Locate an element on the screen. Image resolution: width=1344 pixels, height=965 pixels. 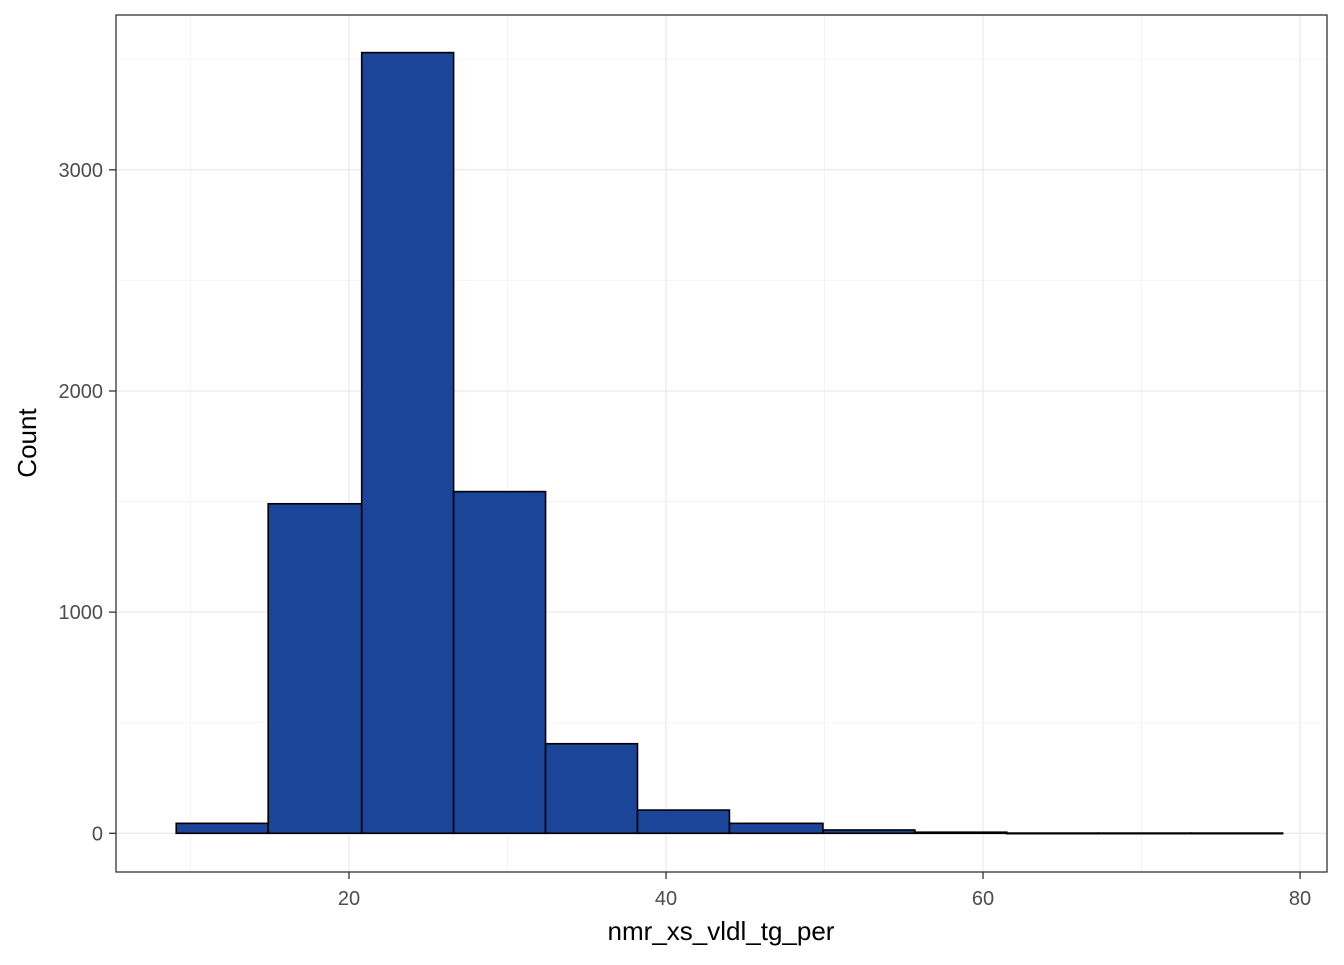
x-axis-title: nmr_xs_vldl_tg_per is located at coordinates (721, 931).